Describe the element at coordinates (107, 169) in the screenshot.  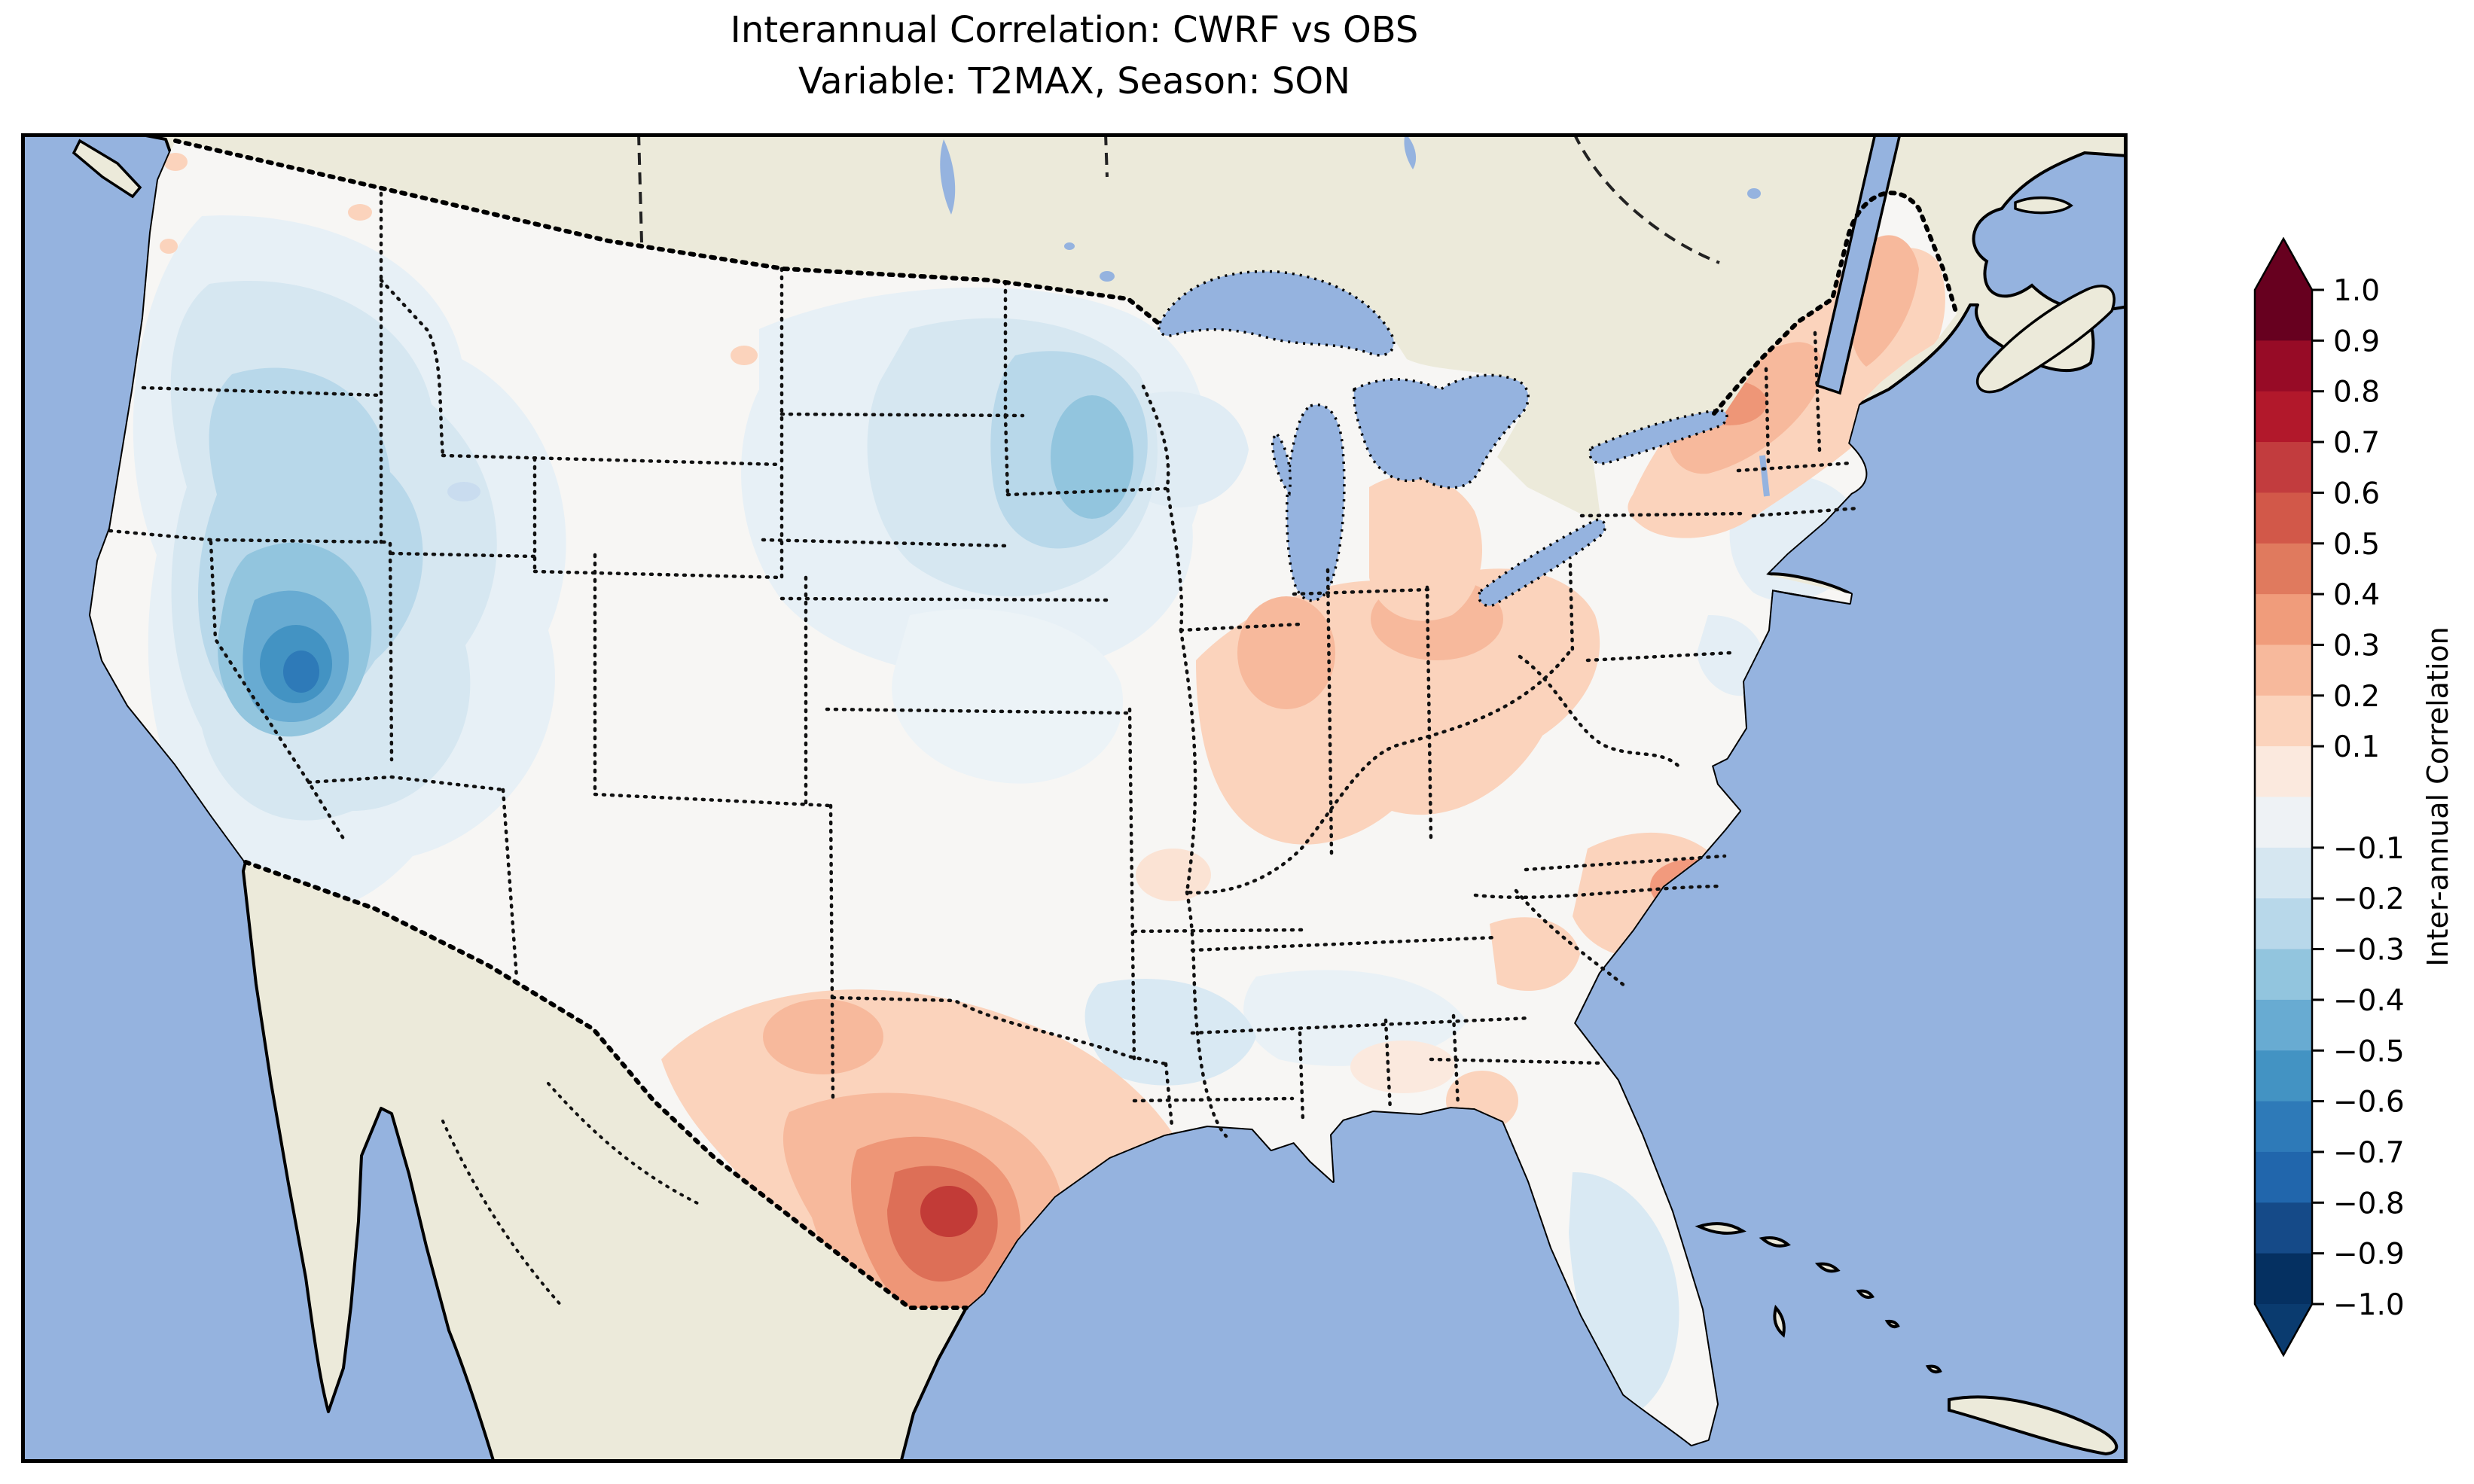
I see `vancouver-island` at that location.